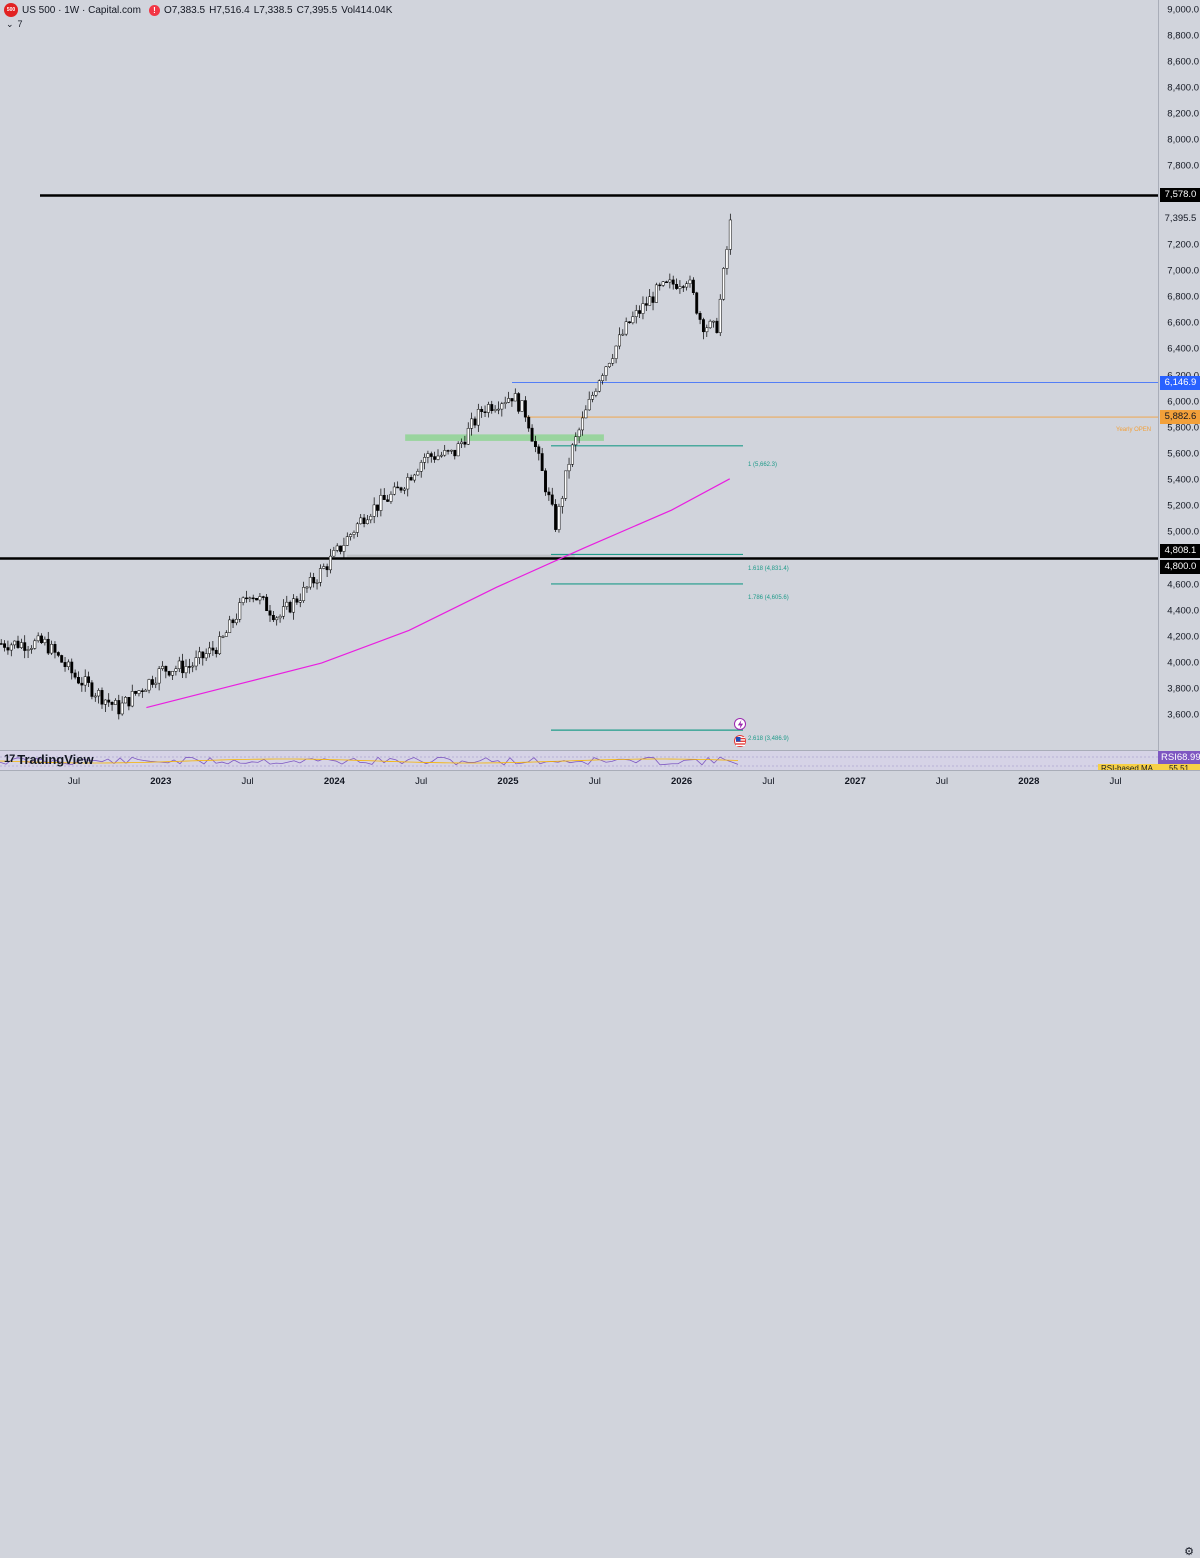 Image resolution: width=1200 pixels, height=1558 pixels. Describe the element at coordinates (1183, 480) in the screenshot. I see `price-tick-17: 5,400.0` at that location.